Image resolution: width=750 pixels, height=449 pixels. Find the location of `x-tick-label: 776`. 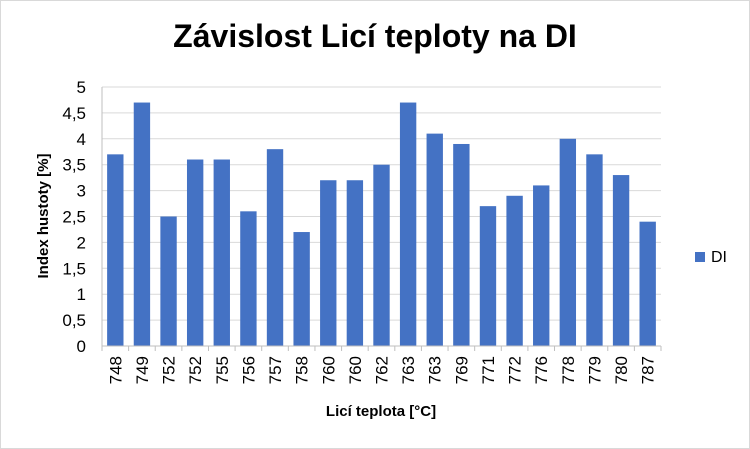

x-tick-label: 776 is located at coordinates (541, 370).